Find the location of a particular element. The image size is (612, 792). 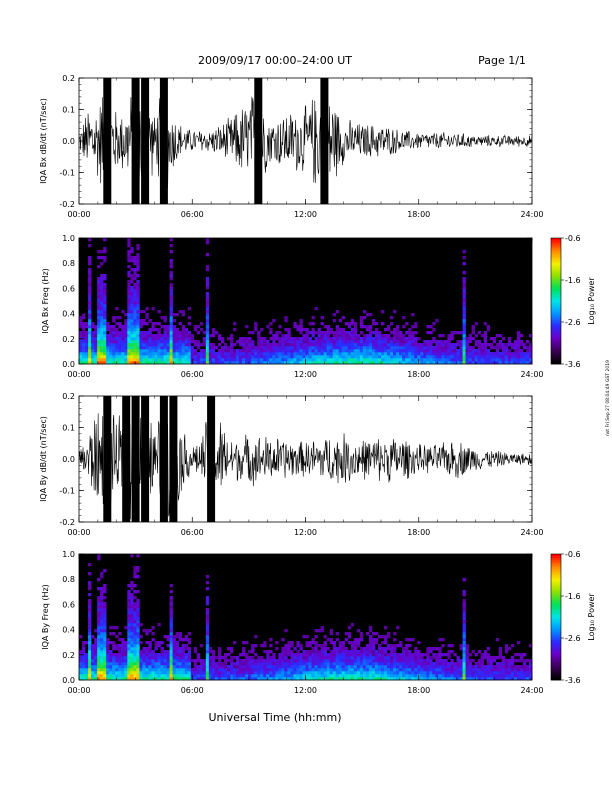

y-tick-label: 0.4 is located at coordinates (68, 630).